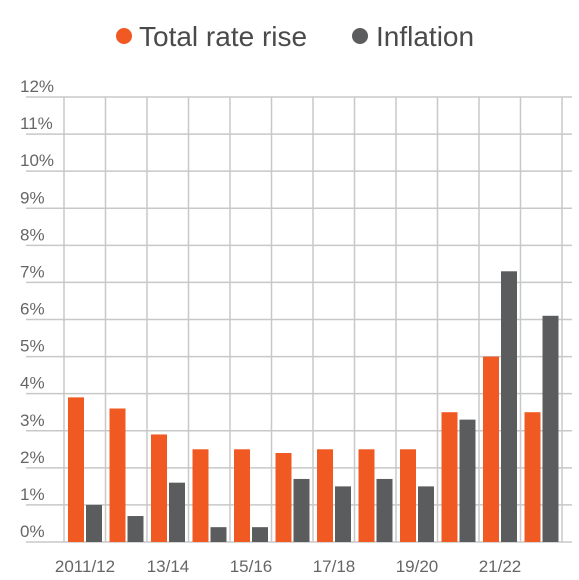 This screenshot has height=580, width=579. What do you see at coordinates (36, 123) in the screenshot?
I see `y-tick-label: 11%` at bounding box center [36, 123].